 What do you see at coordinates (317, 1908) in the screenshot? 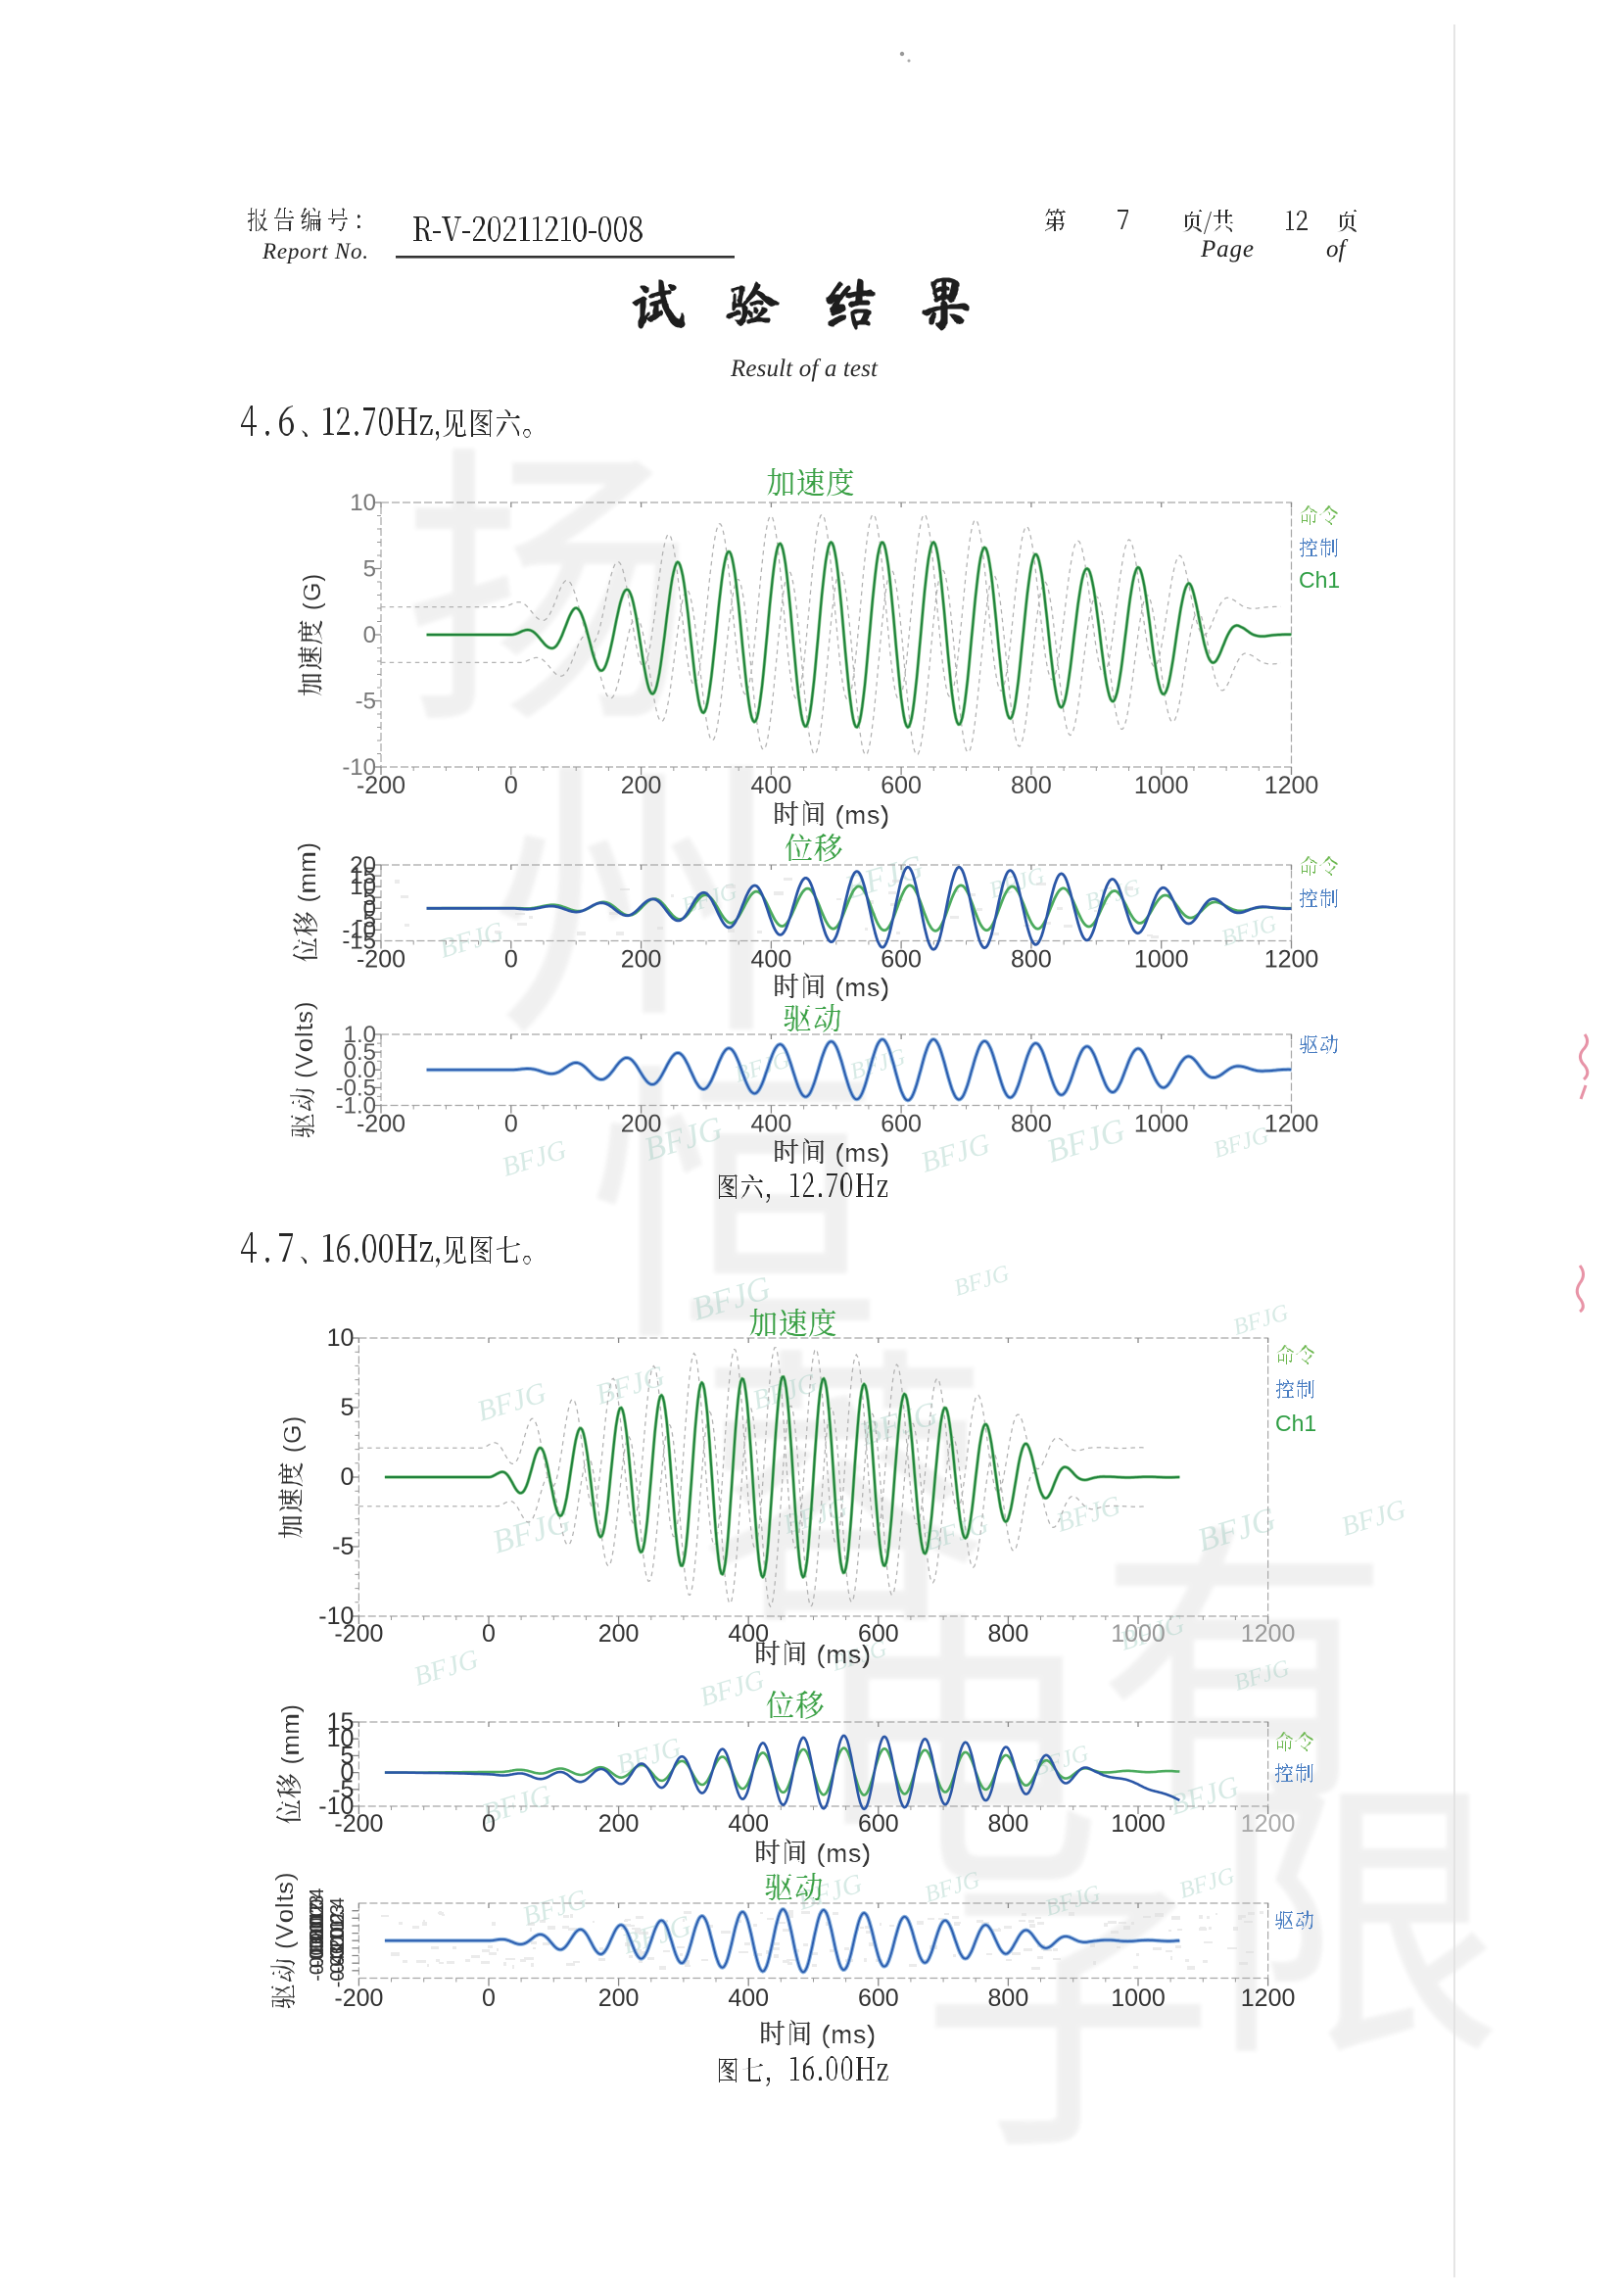
I see `svg-text: 0.04` at bounding box center [317, 1908].